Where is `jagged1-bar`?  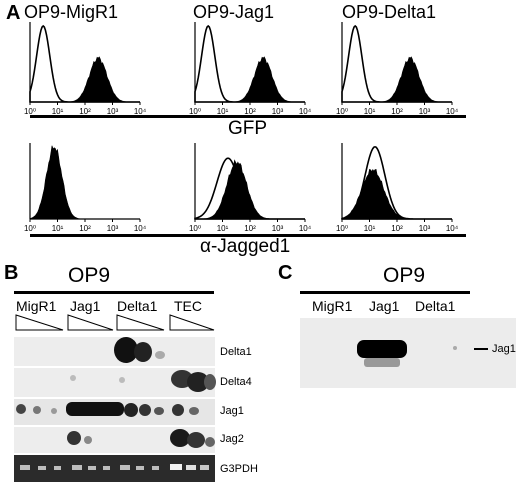 jagged1-bar is located at coordinates (248, 235).